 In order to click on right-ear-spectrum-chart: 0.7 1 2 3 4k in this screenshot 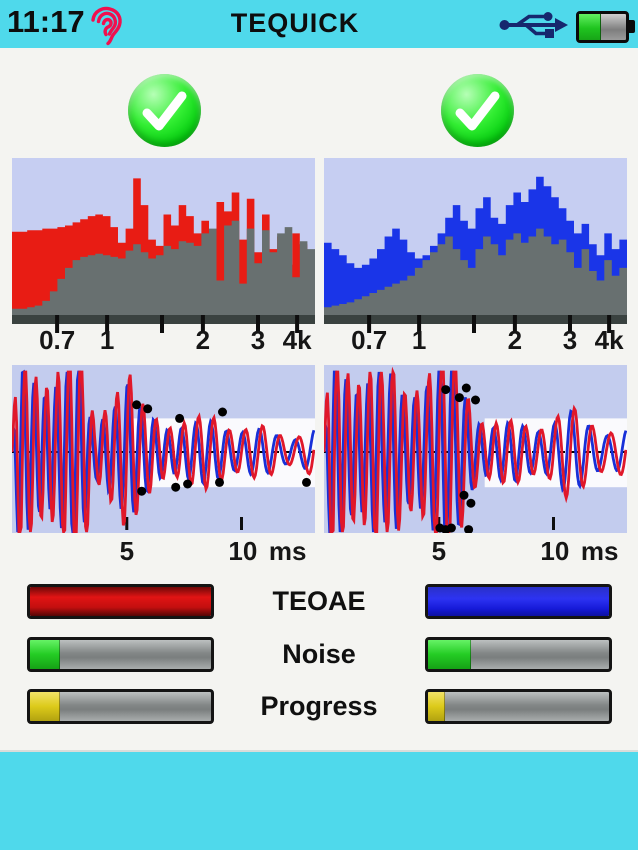, I will do `click(475, 256)`.